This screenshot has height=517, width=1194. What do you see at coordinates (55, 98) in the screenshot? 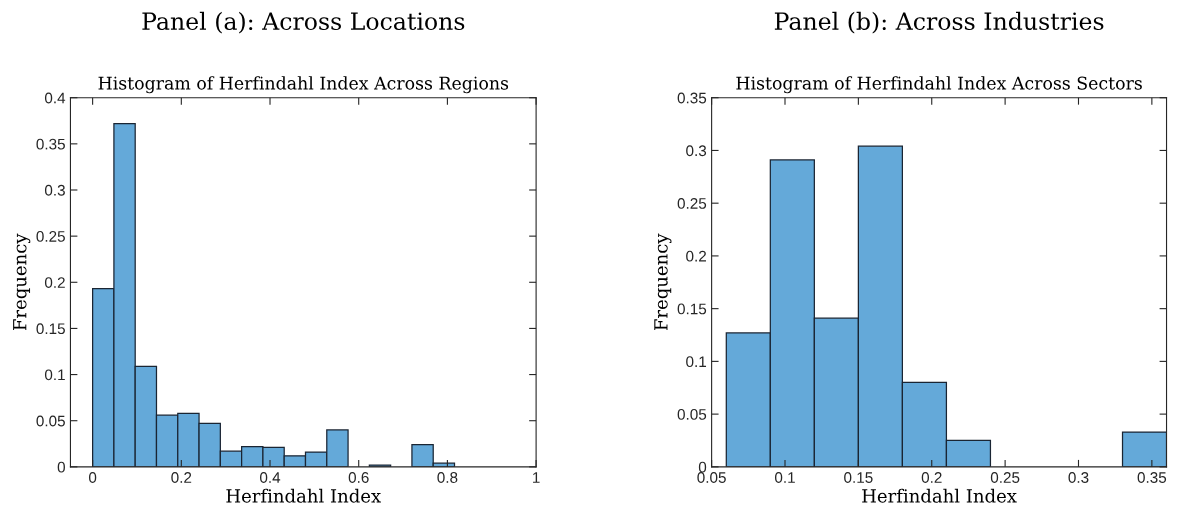
I see `y-tick-label: 0.4` at bounding box center [55, 98].